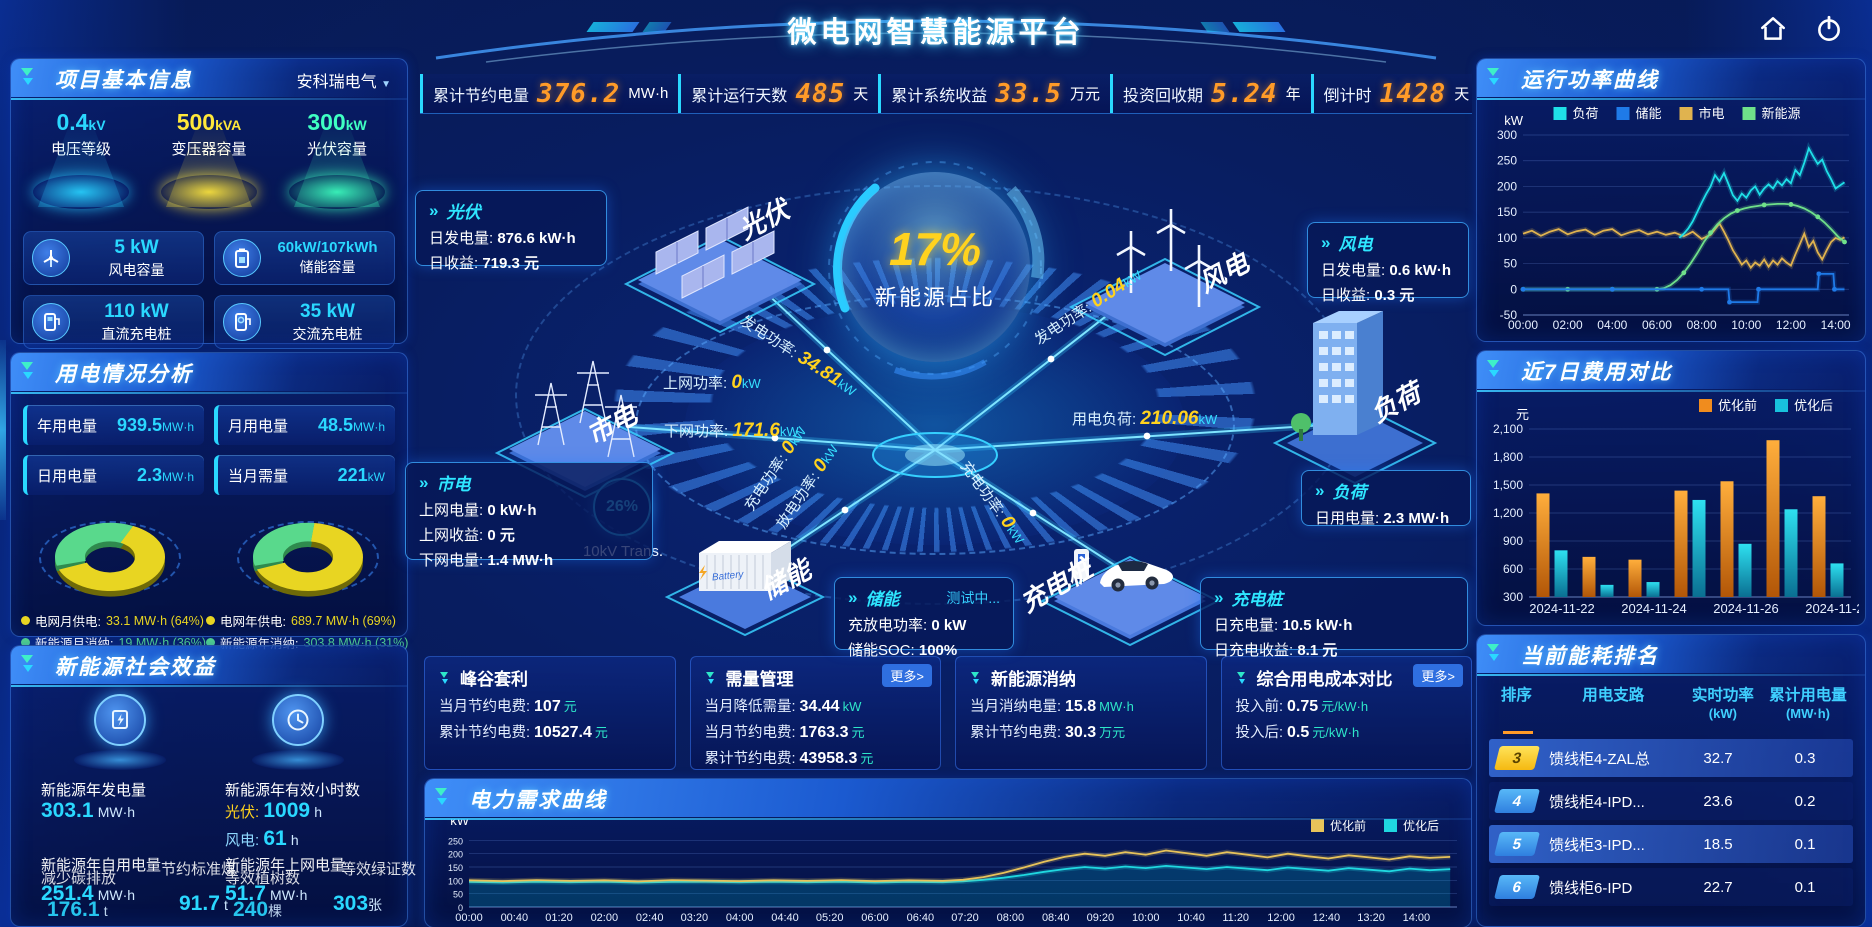 The width and height of the screenshot is (1872, 927). What do you see at coordinates (1028, 93) in the screenshot?
I see `kpi-value: 33.5` at bounding box center [1028, 93].